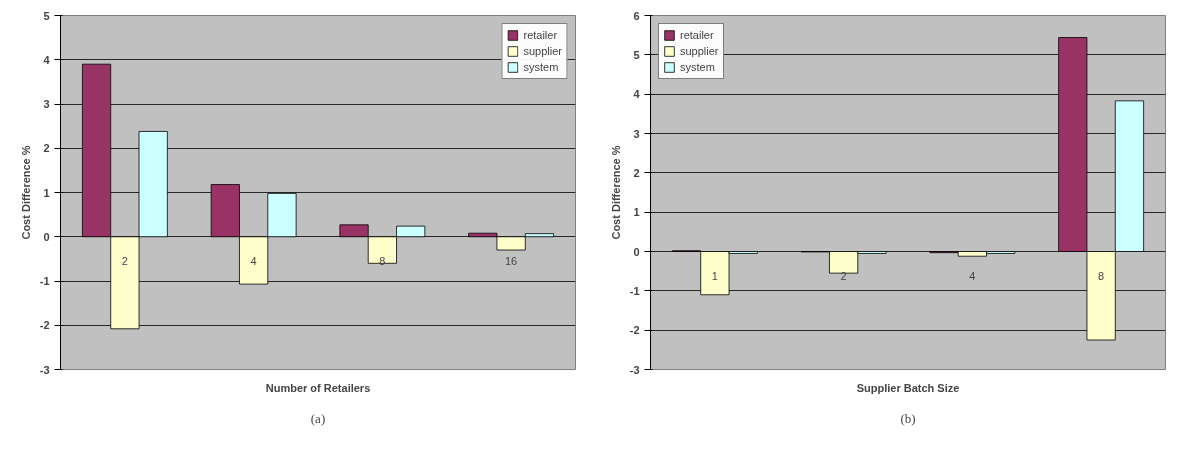  I want to click on x-tick-label: 8, so click(1101, 275).